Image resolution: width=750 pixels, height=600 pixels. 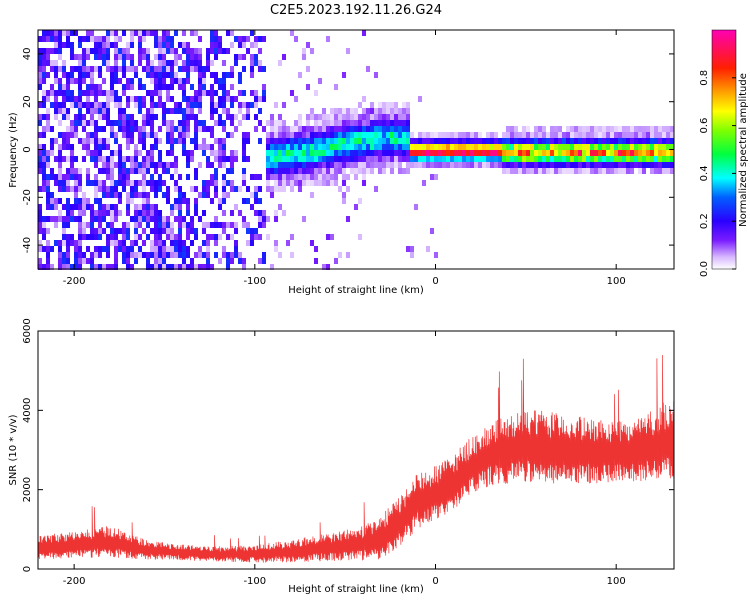 I want to click on y-tick-label: 20, so click(x=27, y=101).